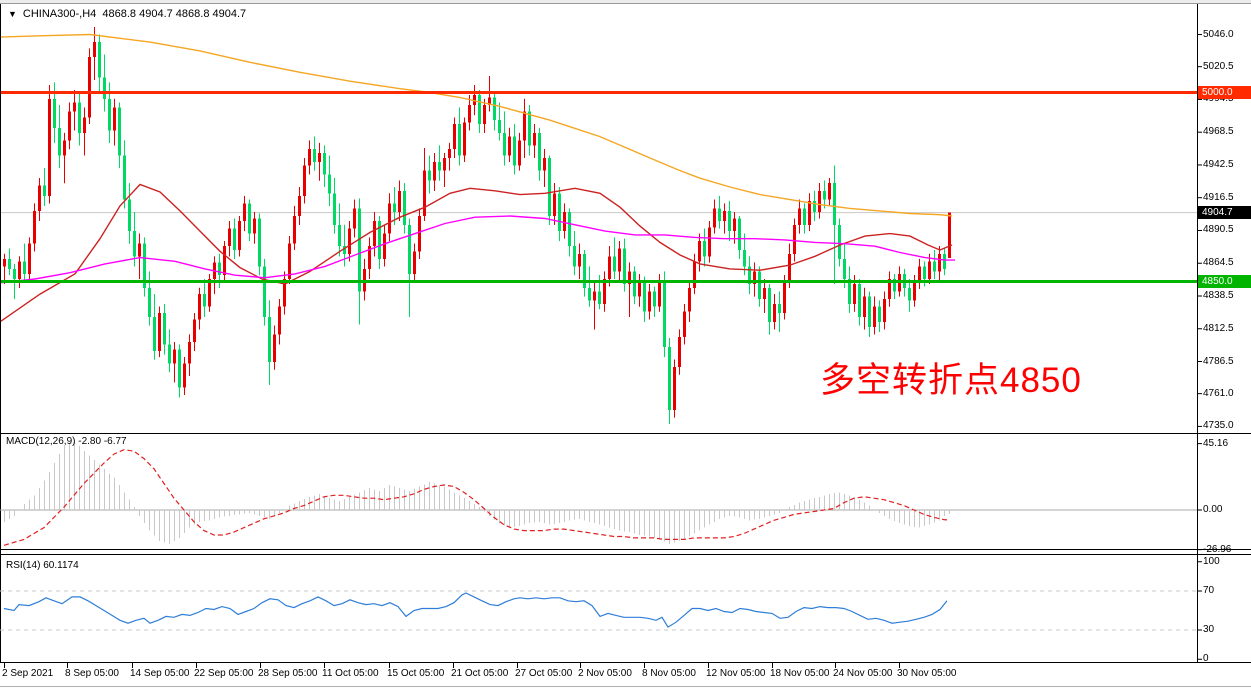  I want to click on date-axis-label: 2 Nov 05:00, so click(605, 673).